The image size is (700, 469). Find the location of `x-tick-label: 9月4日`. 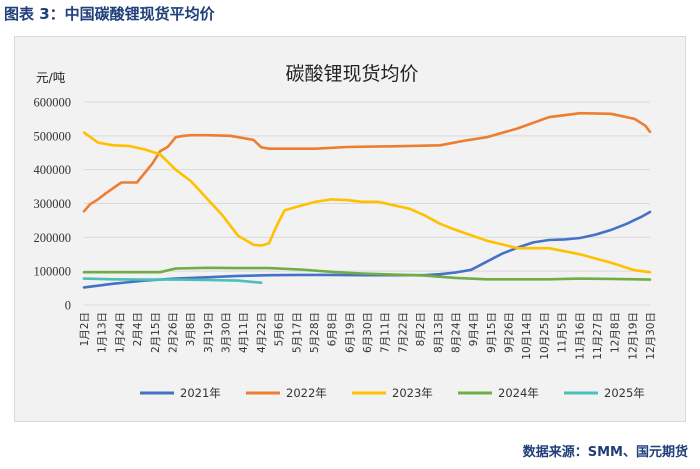

x-tick-label: 9月4日 is located at coordinates (474, 329).